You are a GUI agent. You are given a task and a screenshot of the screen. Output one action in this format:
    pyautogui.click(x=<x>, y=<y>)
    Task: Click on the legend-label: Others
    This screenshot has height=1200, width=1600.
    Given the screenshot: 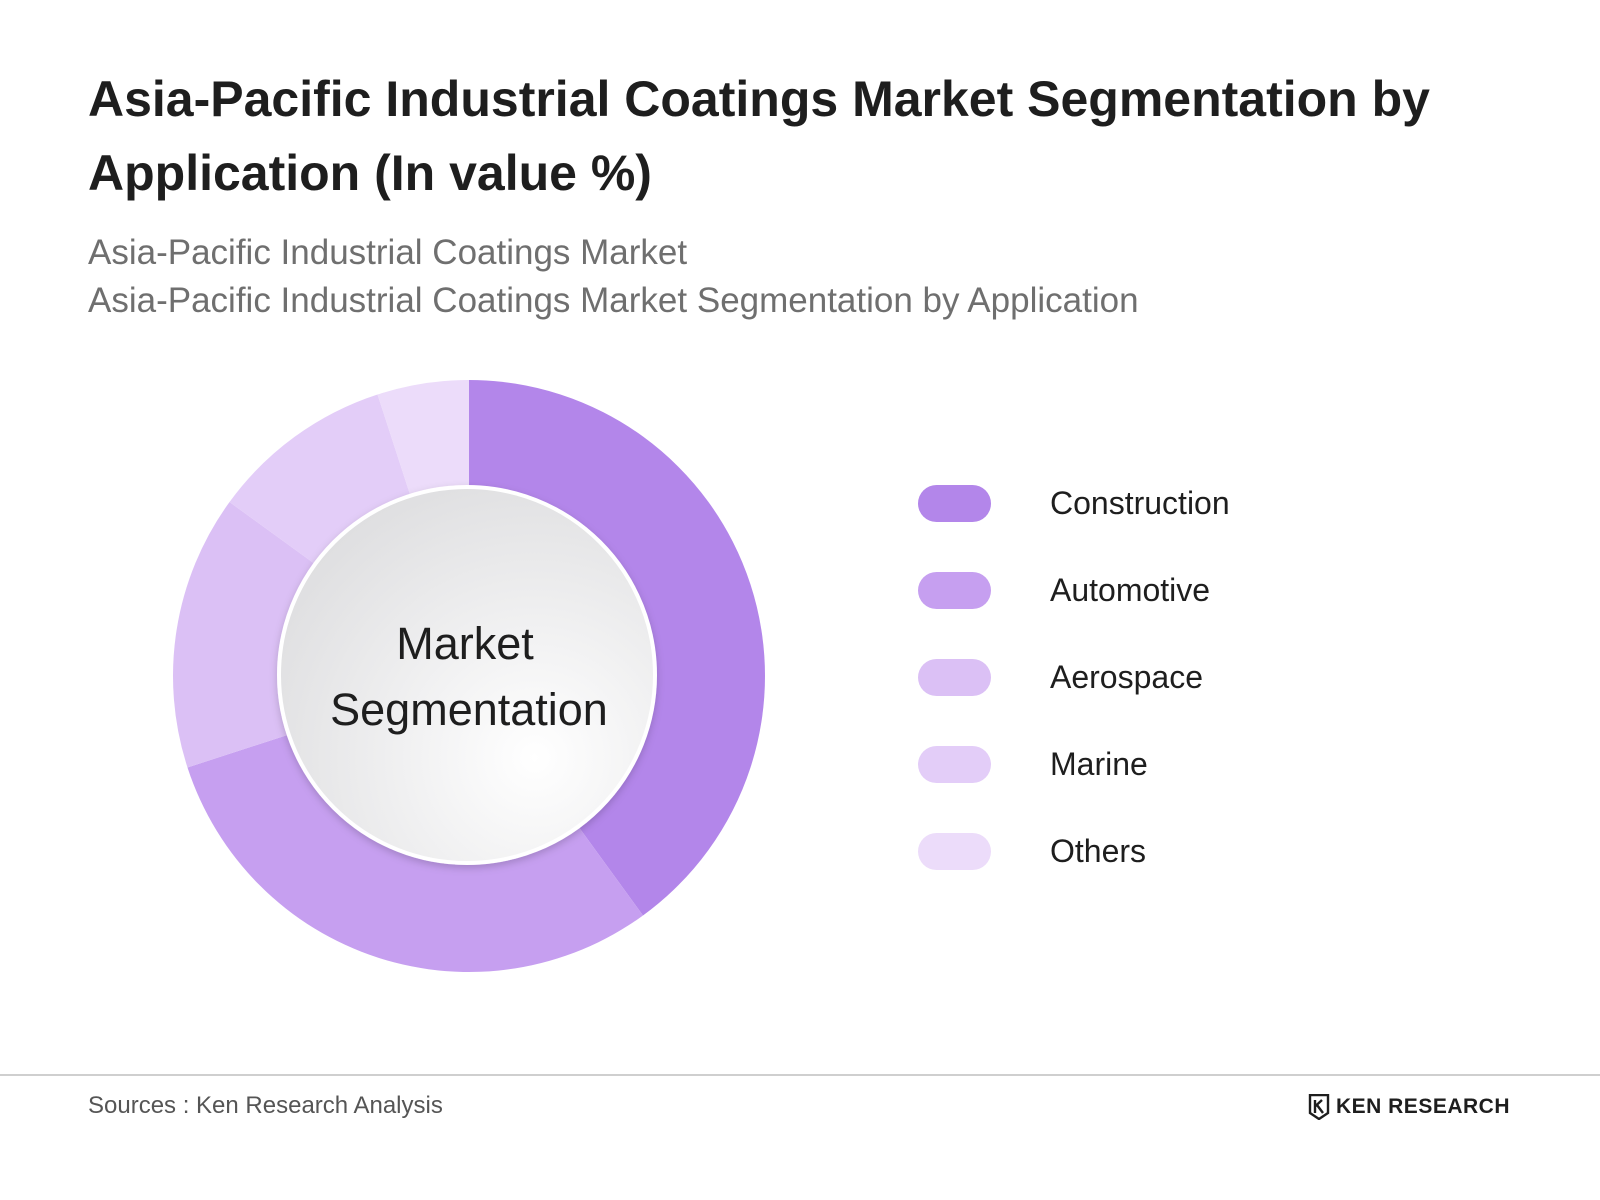 What is the action you would take?
    pyautogui.click(x=1098, y=851)
    